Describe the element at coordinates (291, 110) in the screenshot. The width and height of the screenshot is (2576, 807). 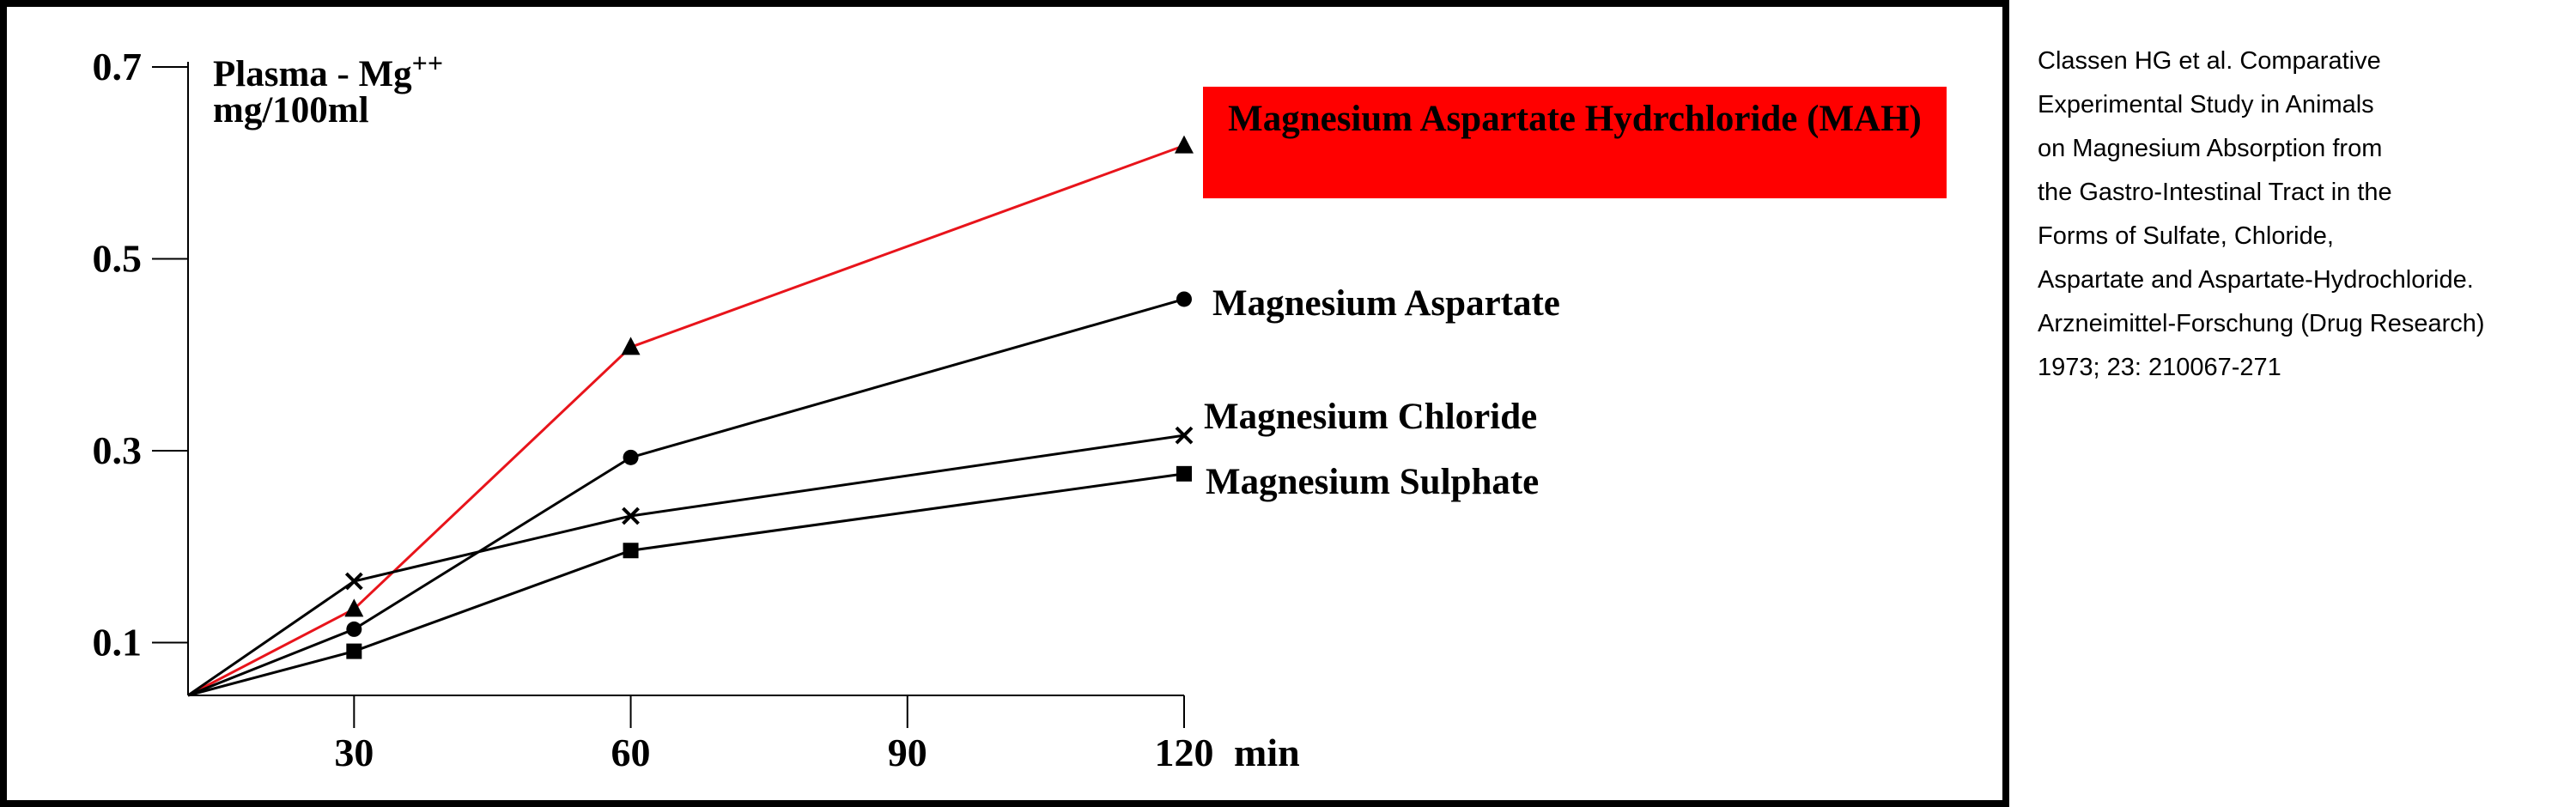
I see `y-axis-unit: mg/100ml` at that location.